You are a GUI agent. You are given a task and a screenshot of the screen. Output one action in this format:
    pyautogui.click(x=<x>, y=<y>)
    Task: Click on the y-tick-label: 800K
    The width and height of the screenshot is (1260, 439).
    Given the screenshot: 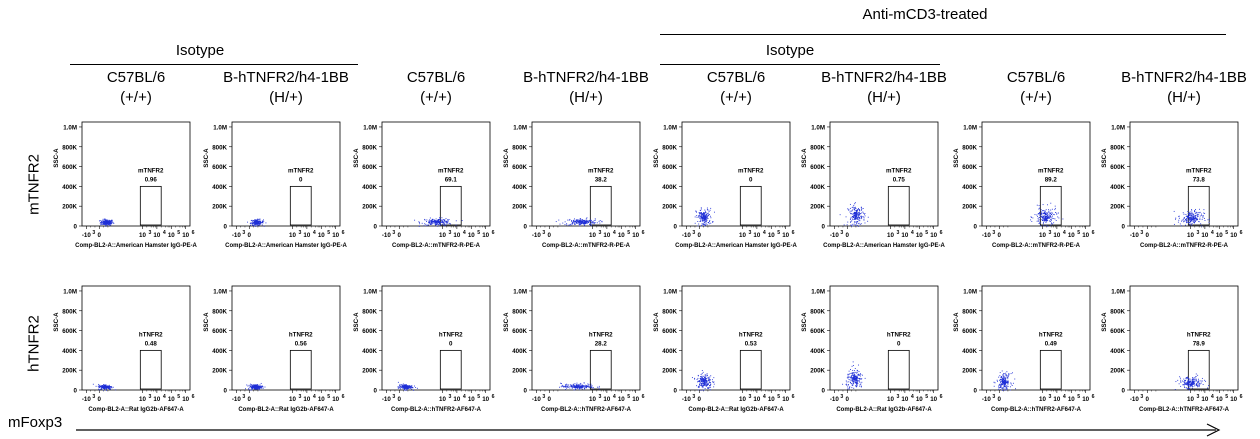 What is the action you would take?
    pyautogui.click(x=519, y=311)
    